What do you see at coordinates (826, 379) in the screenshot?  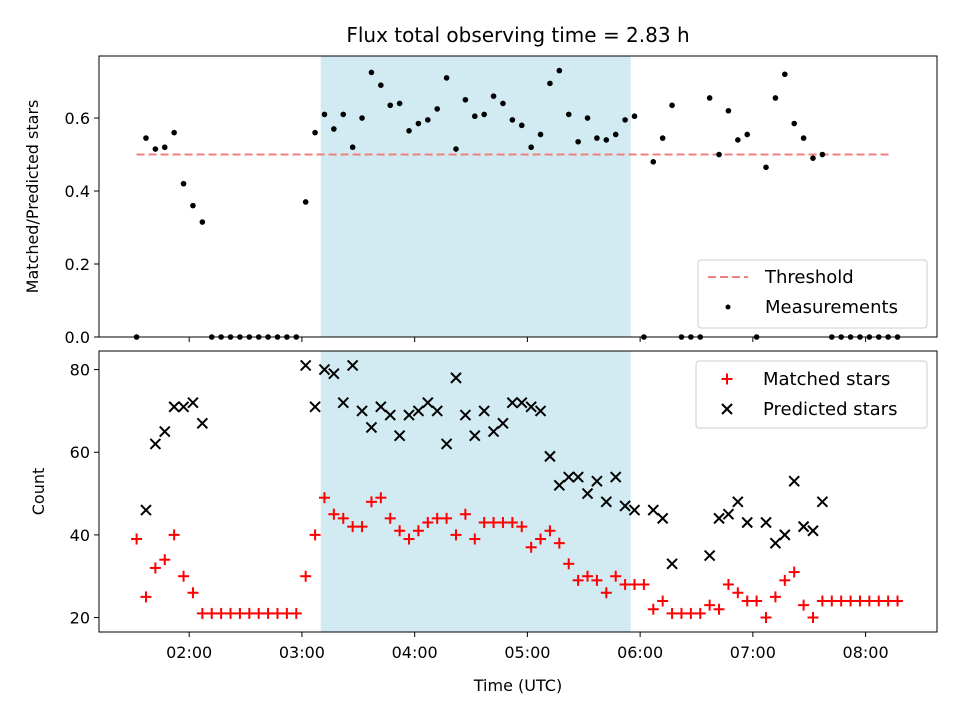 I see `legend-matched-label: Matched stars` at bounding box center [826, 379].